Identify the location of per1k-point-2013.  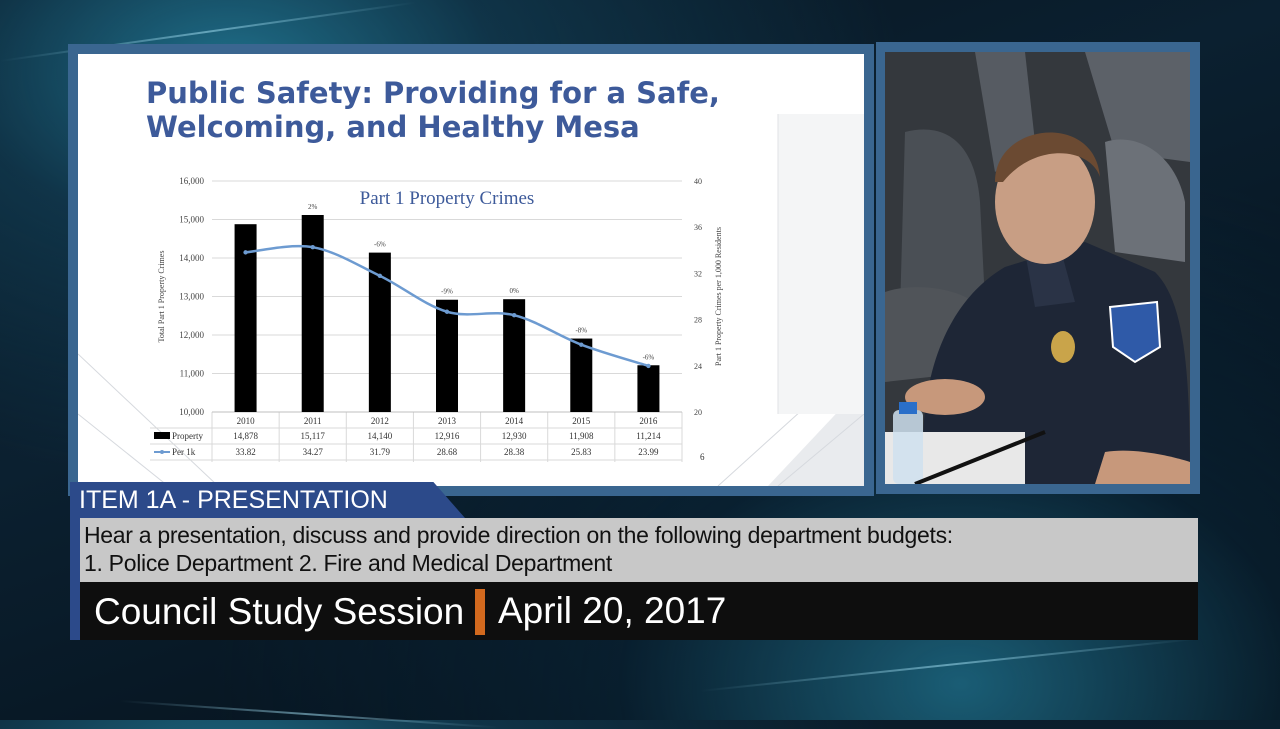
(447, 311).